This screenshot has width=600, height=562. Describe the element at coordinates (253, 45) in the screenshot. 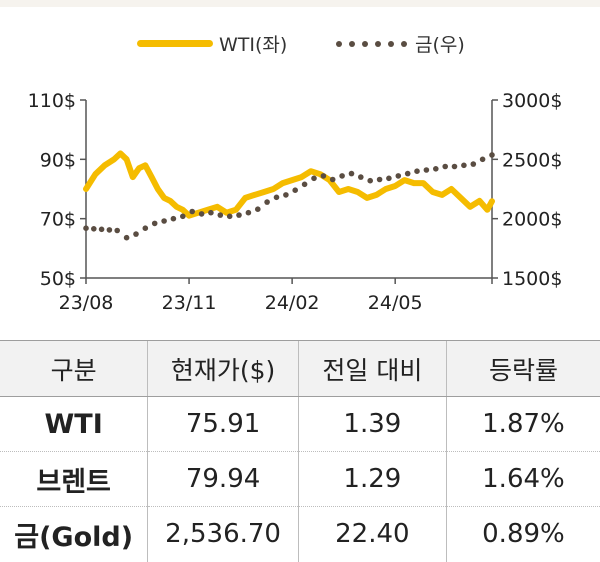

I see `legend-label-wti: WTI(좌)` at that location.